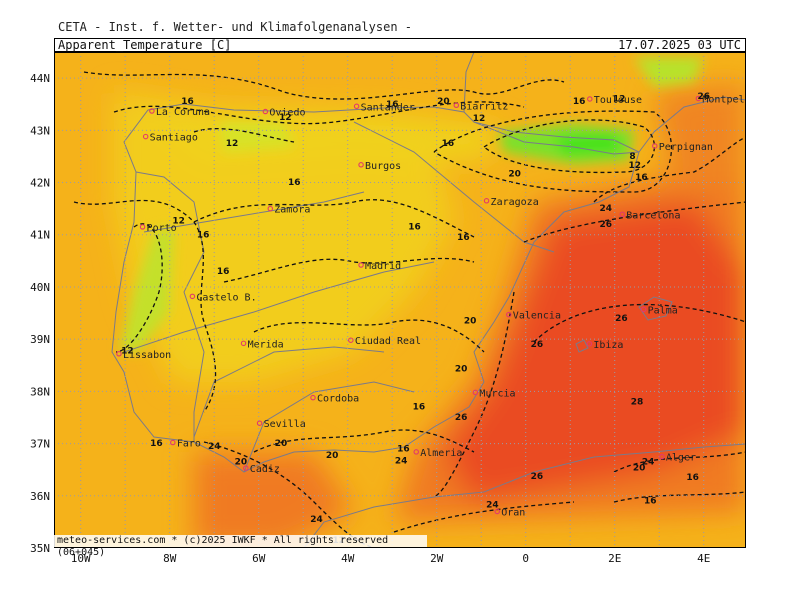  I want to click on city-label: Barcelona, so click(653, 215).